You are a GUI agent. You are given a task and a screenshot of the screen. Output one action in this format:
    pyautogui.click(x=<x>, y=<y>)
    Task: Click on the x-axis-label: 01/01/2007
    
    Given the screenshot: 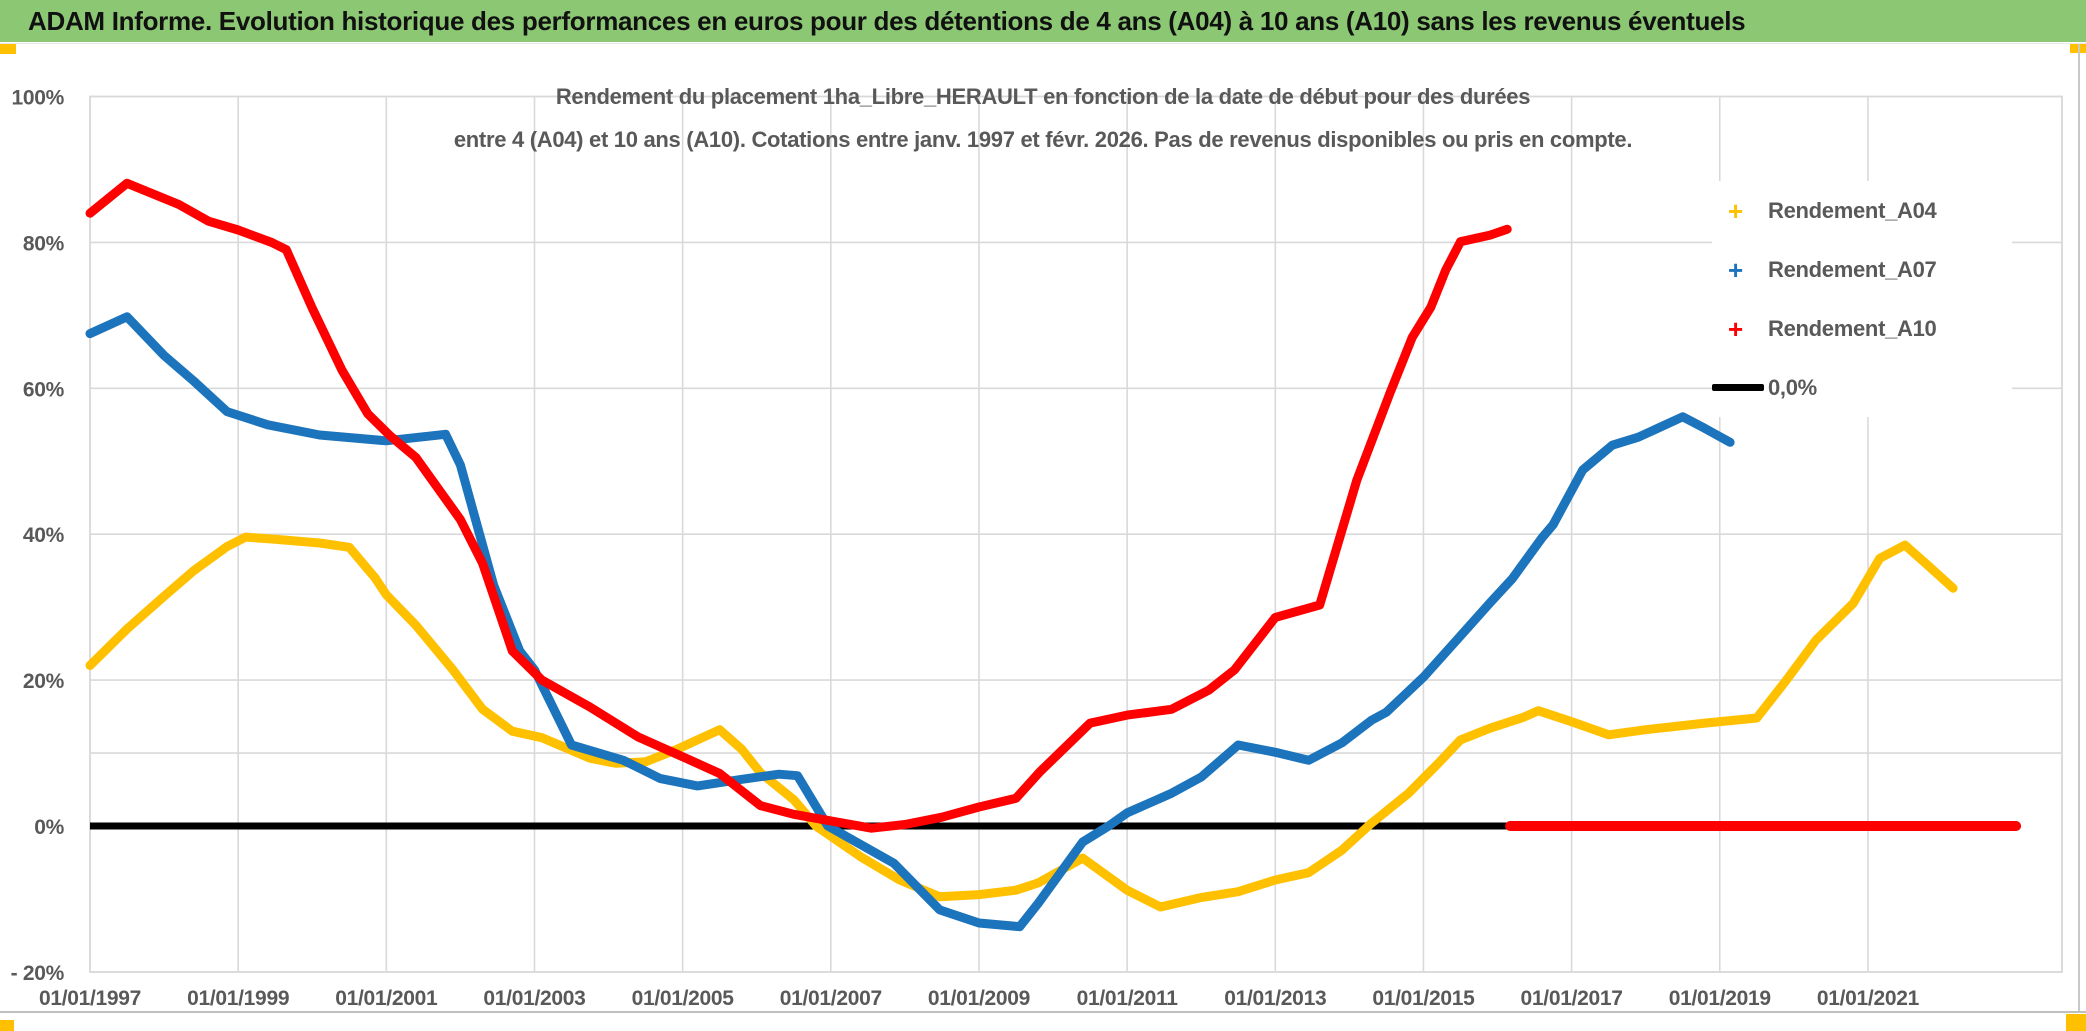 What is the action you would take?
    pyautogui.click(x=831, y=998)
    